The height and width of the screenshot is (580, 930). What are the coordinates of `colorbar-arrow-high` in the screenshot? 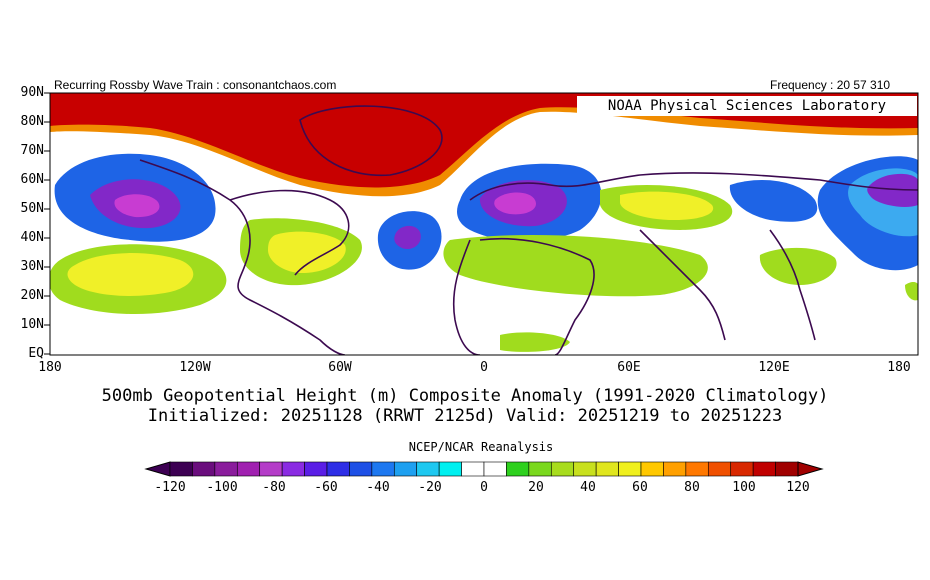 It's located at (810, 469).